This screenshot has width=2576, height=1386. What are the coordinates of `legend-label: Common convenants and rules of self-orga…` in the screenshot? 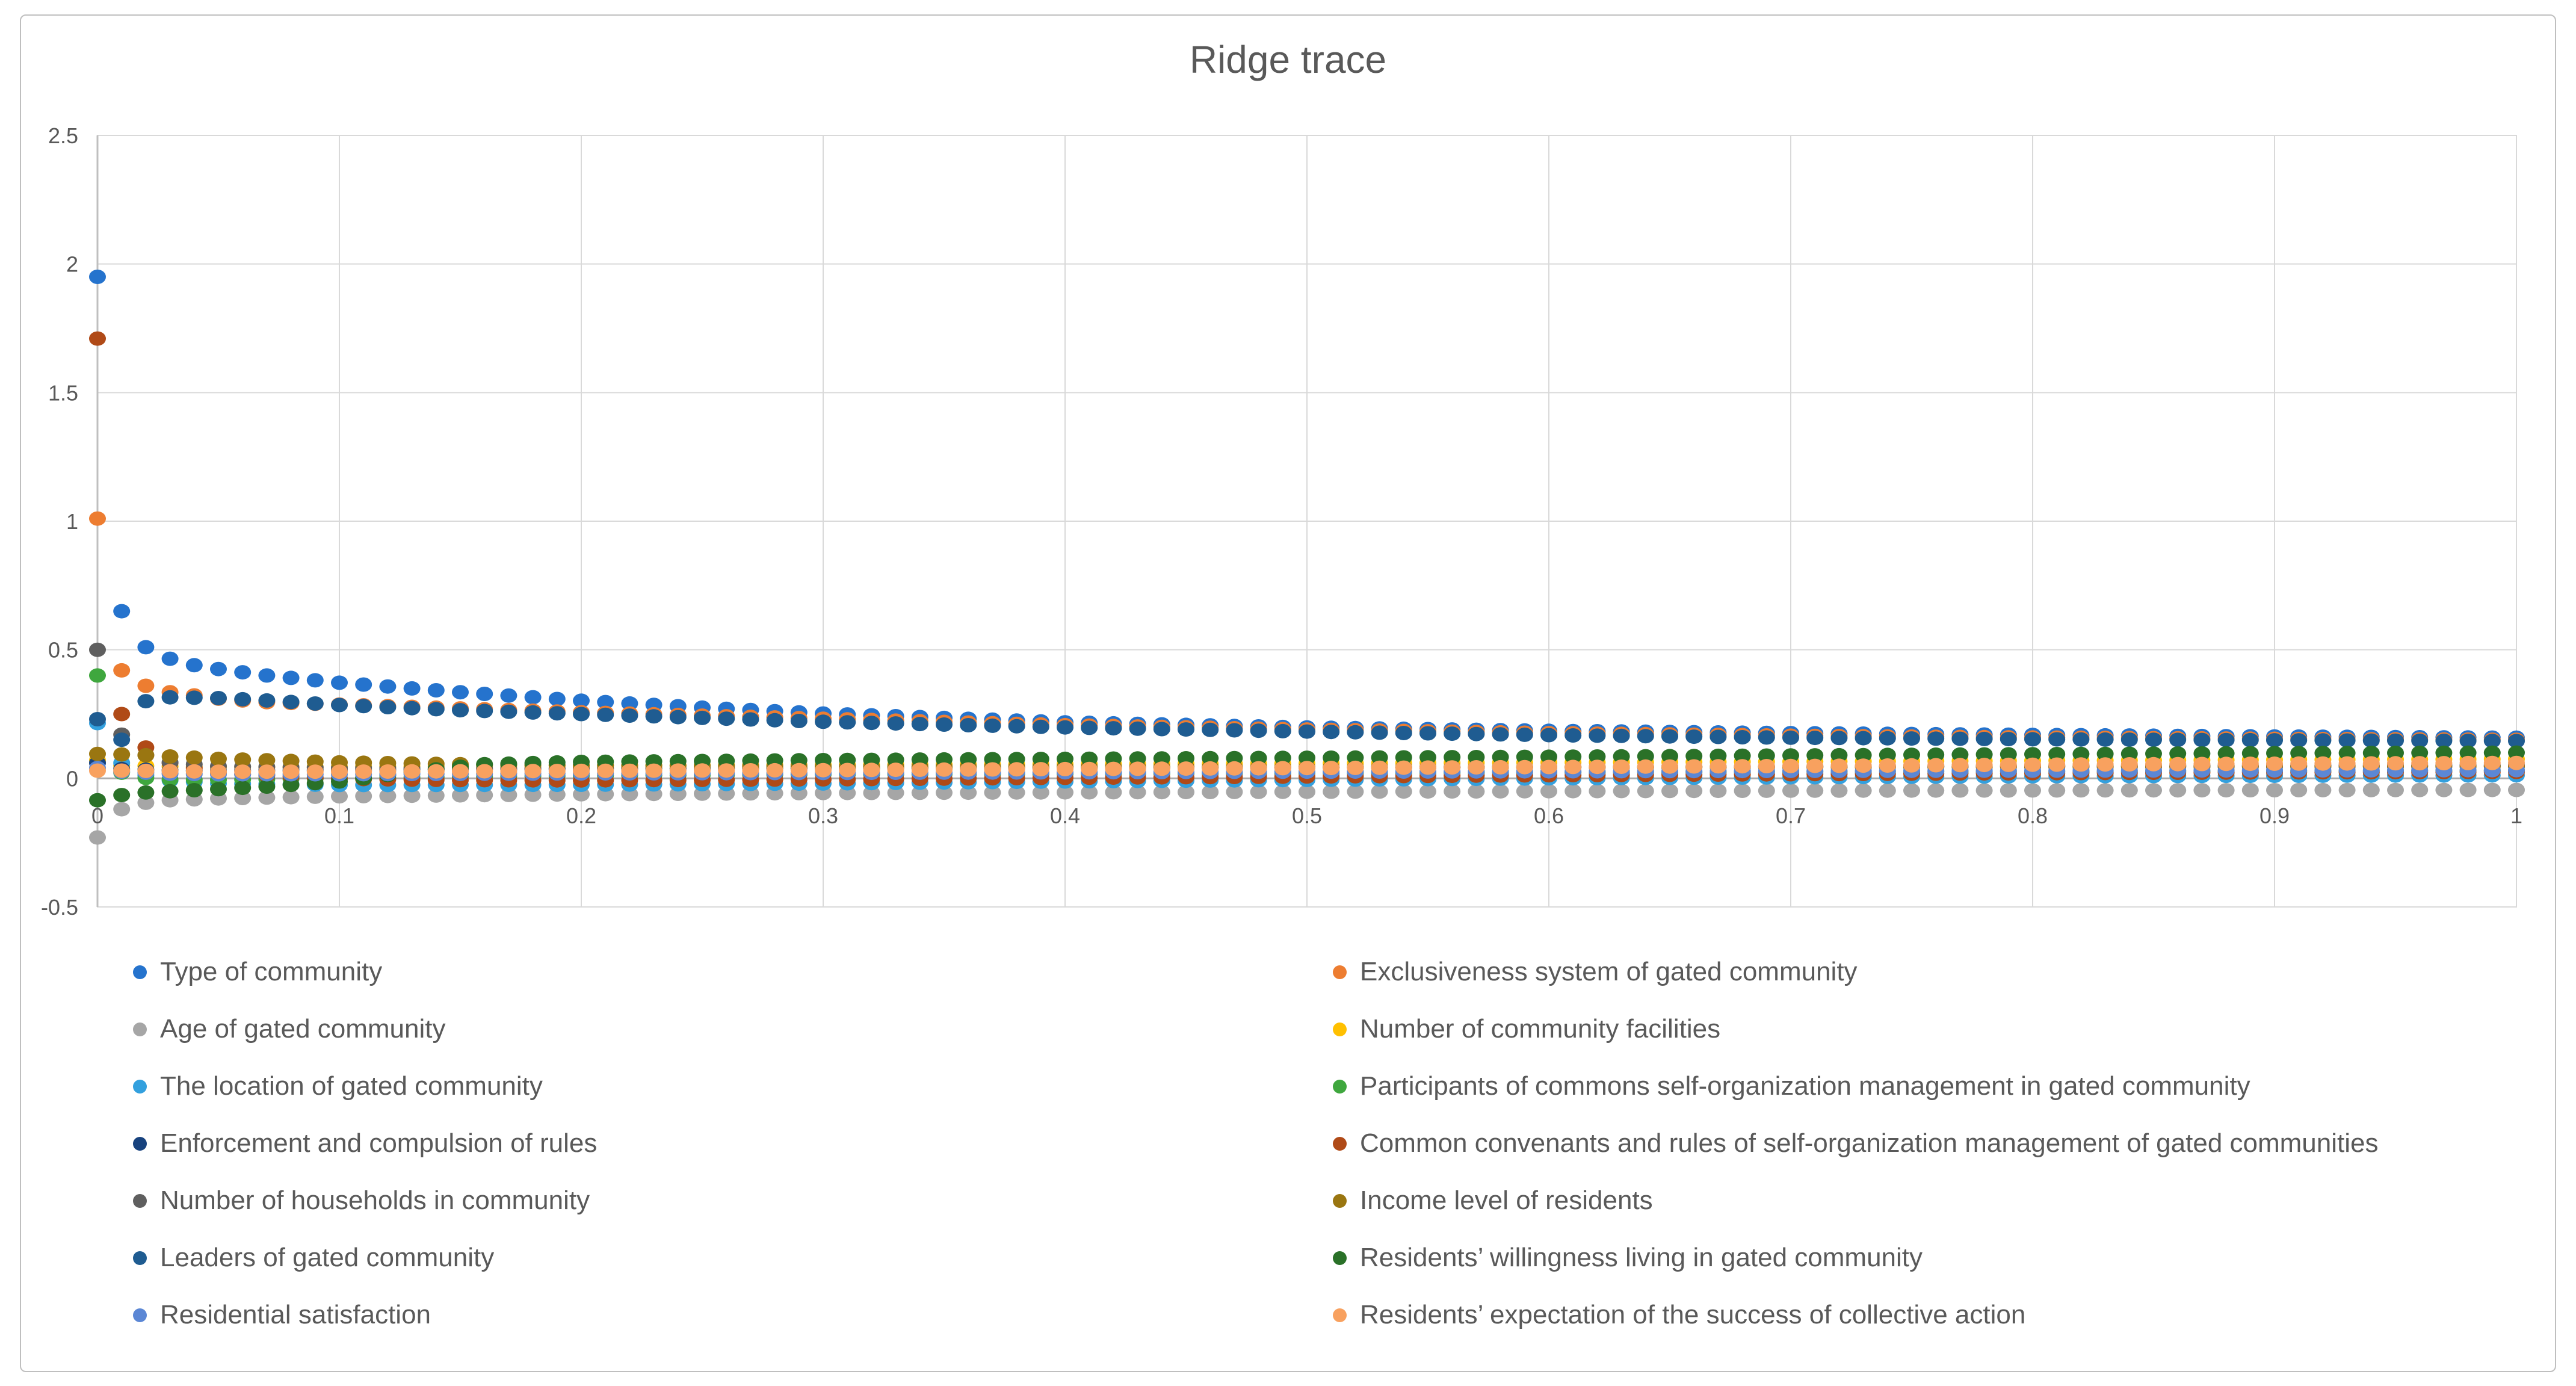 It's located at (1869, 1143).